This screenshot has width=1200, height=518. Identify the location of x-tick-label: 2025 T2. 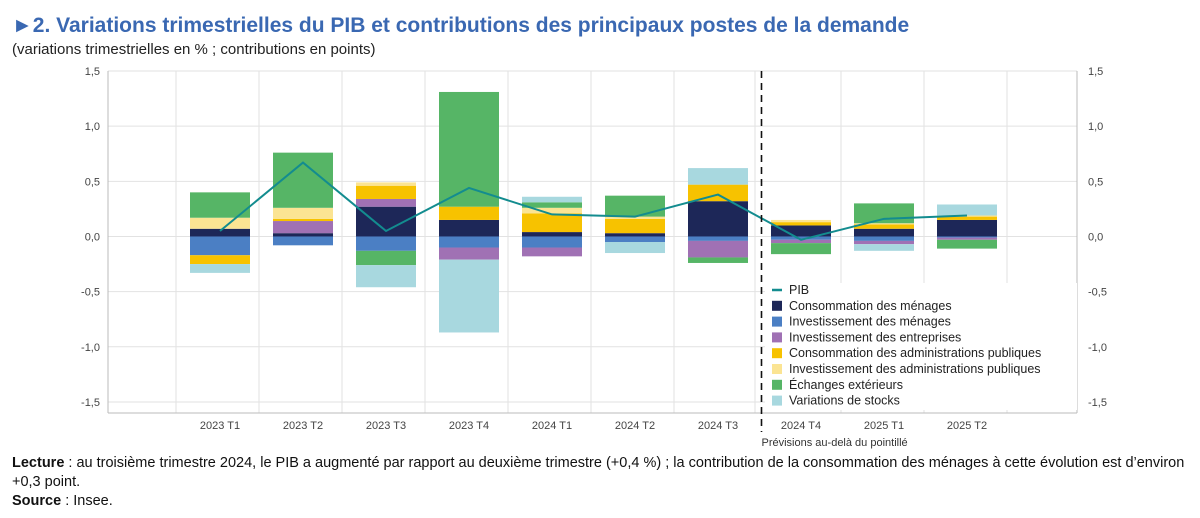
(967, 426).